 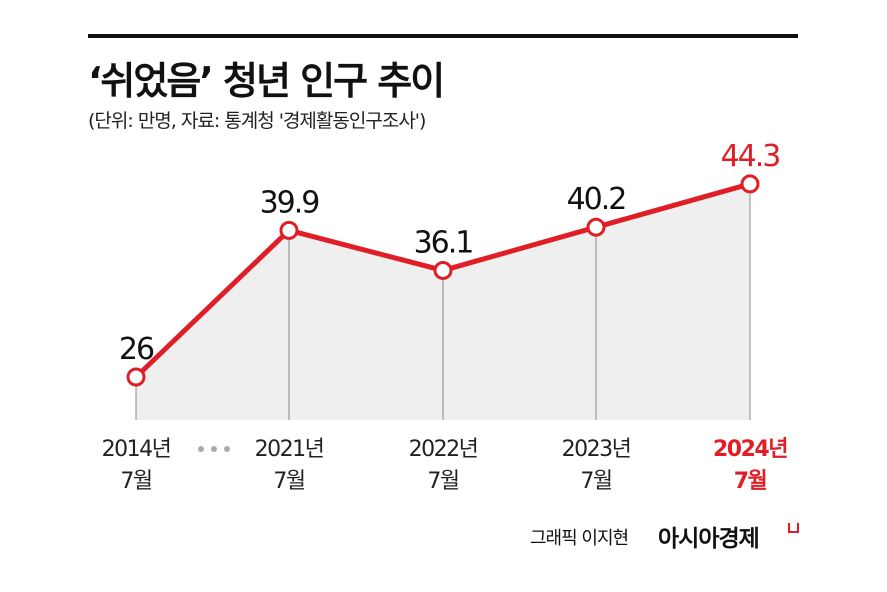 What do you see at coordinates (443, 242) in the screenshot?
I see `data-label: 36.1` at bounding box center [443, 242].